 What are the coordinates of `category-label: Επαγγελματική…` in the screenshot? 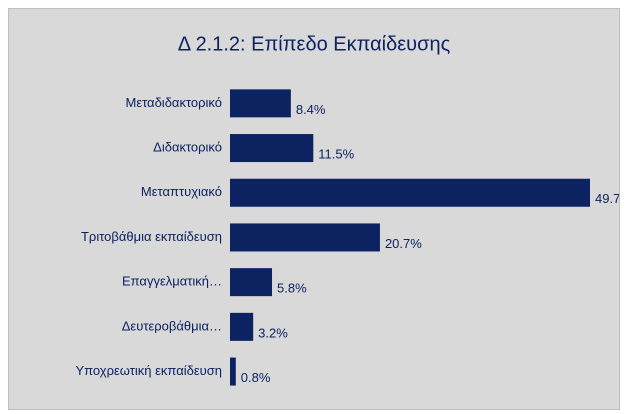 It's located at (172, 281).